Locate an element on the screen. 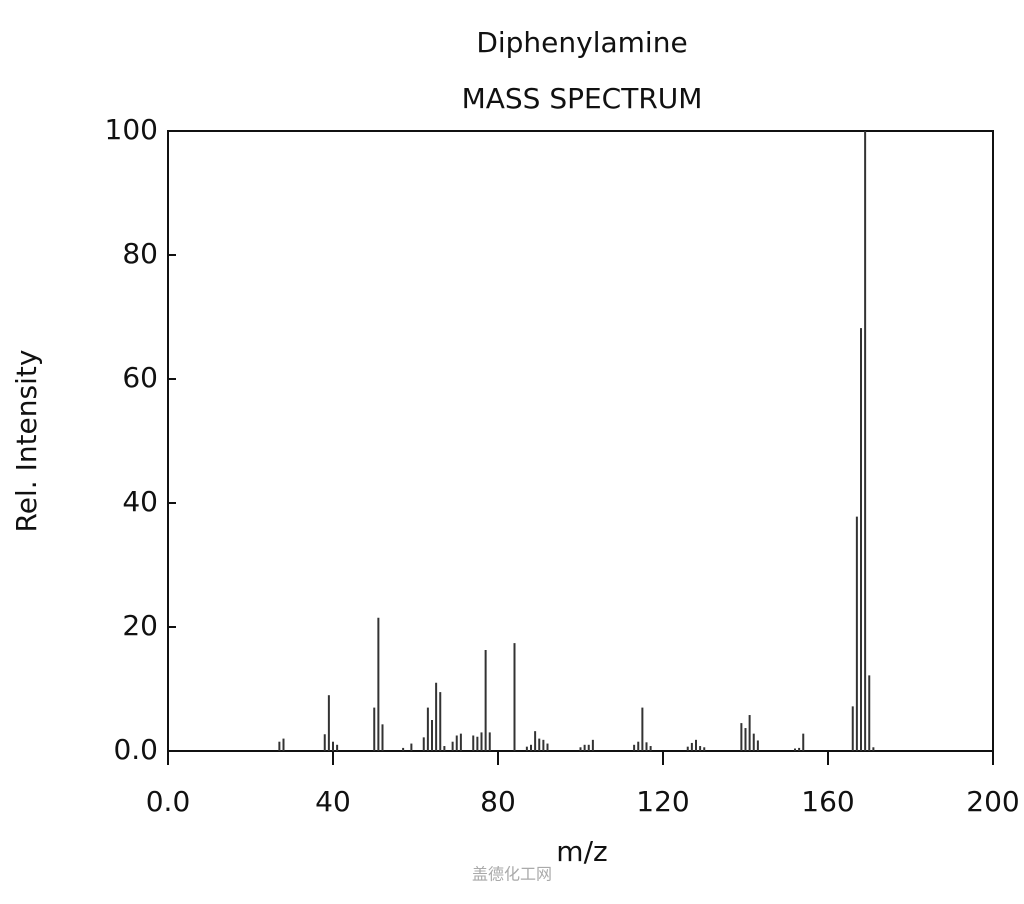  watermark: 盖德化工网 is located at coordinates (512, 874).